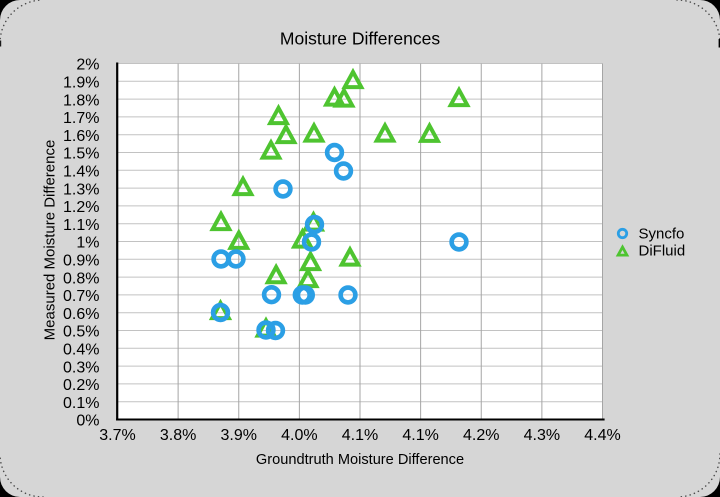 This screenshot has width=720, height=497. Describe the element at coordinates (178, 435) in the screenshot. I see `svg-text: 3.8%` at that location.